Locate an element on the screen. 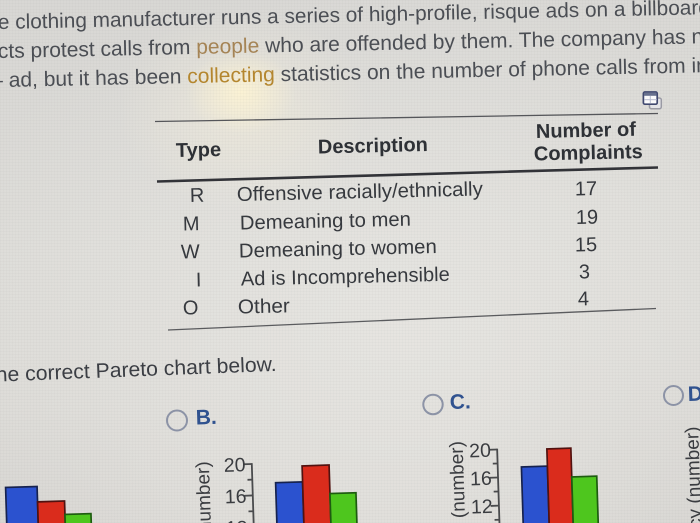 This screenshot has height=523, width=700. svg-text: Complaints is located at coordinates (588, 153).